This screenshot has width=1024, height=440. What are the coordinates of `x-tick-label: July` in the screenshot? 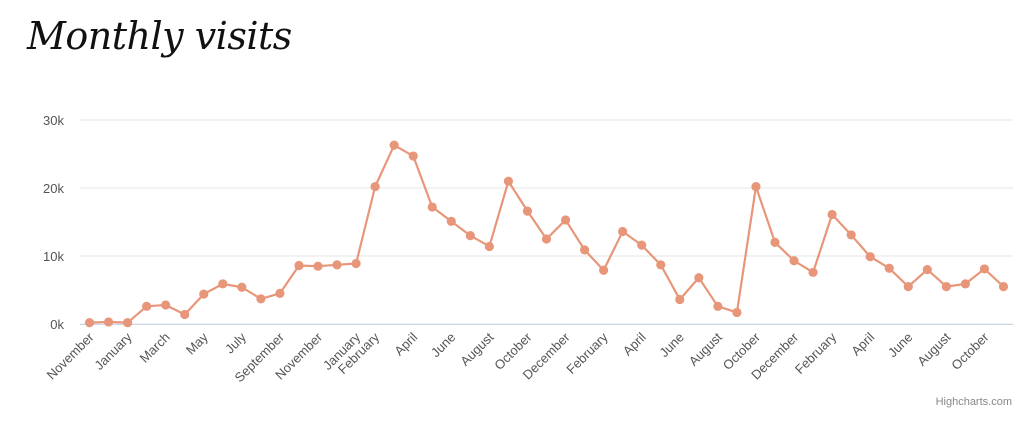 It's located at (235, 342).